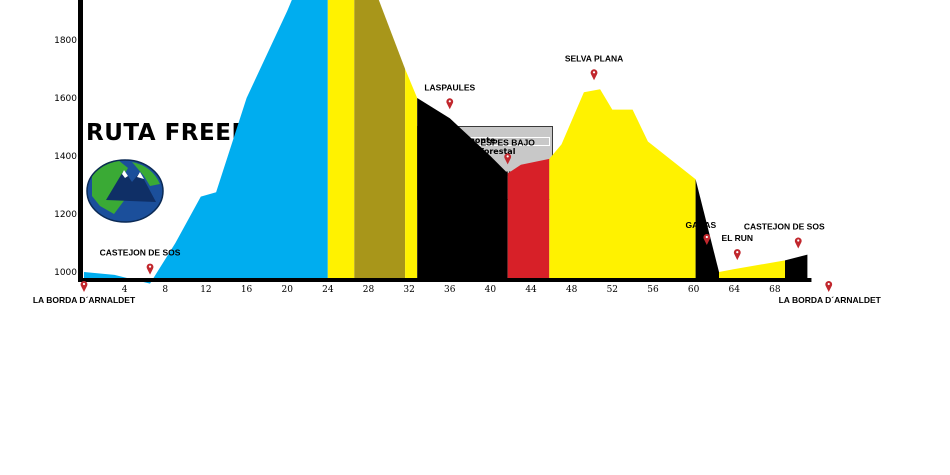  Describe the element at coordinates (287, 290) in the screenshot. I see `x-tick-label: 20` at that location.